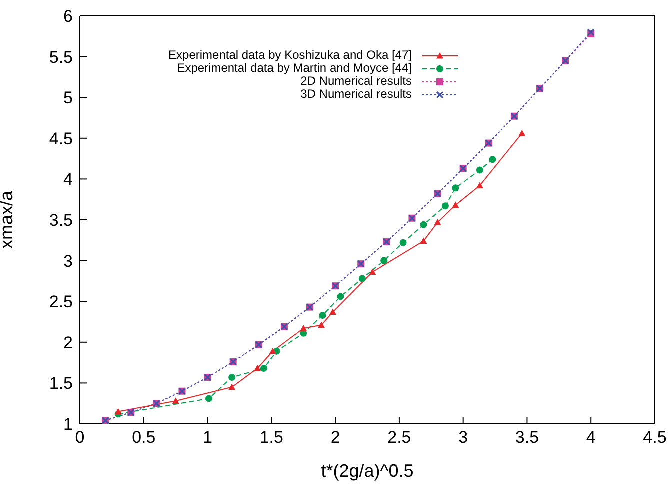 The width and height of the screenshot is (668, 489). I want to click on legend-label: 3D Numerical results, so click(356, 94).